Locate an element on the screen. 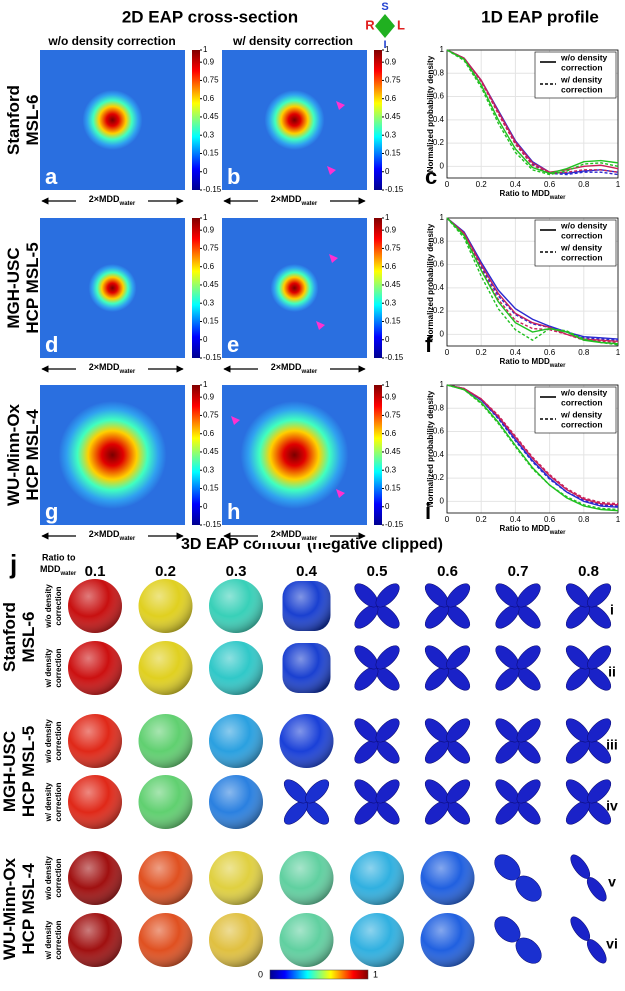 This screenshot has width=625, height=991. x-tick-label: 0.2 is located at coordinates (482, 184).